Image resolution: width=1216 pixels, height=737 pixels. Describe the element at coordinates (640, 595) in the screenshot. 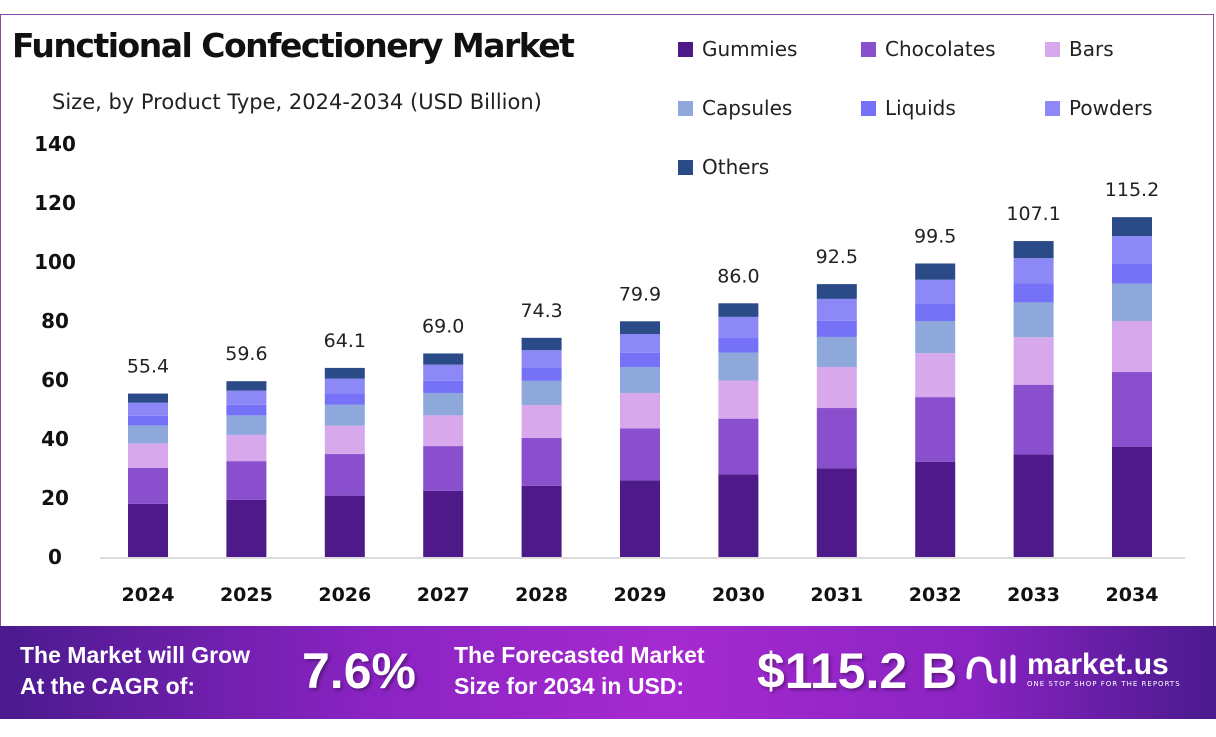

I see `x-tick-label: 2029` at that location.